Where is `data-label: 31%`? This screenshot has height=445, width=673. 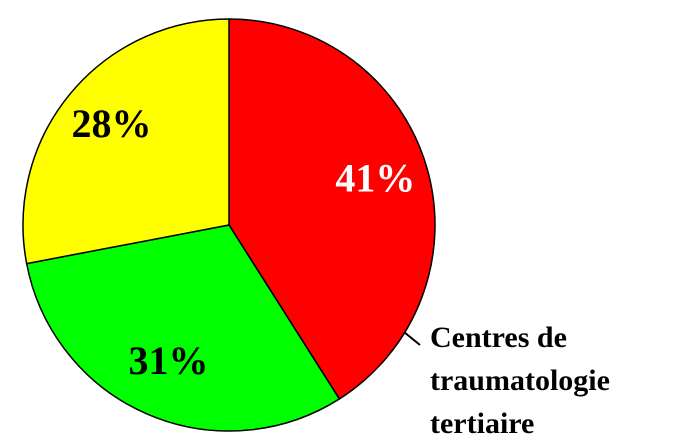 data-label: 31% is located at coordinates (168, 360).